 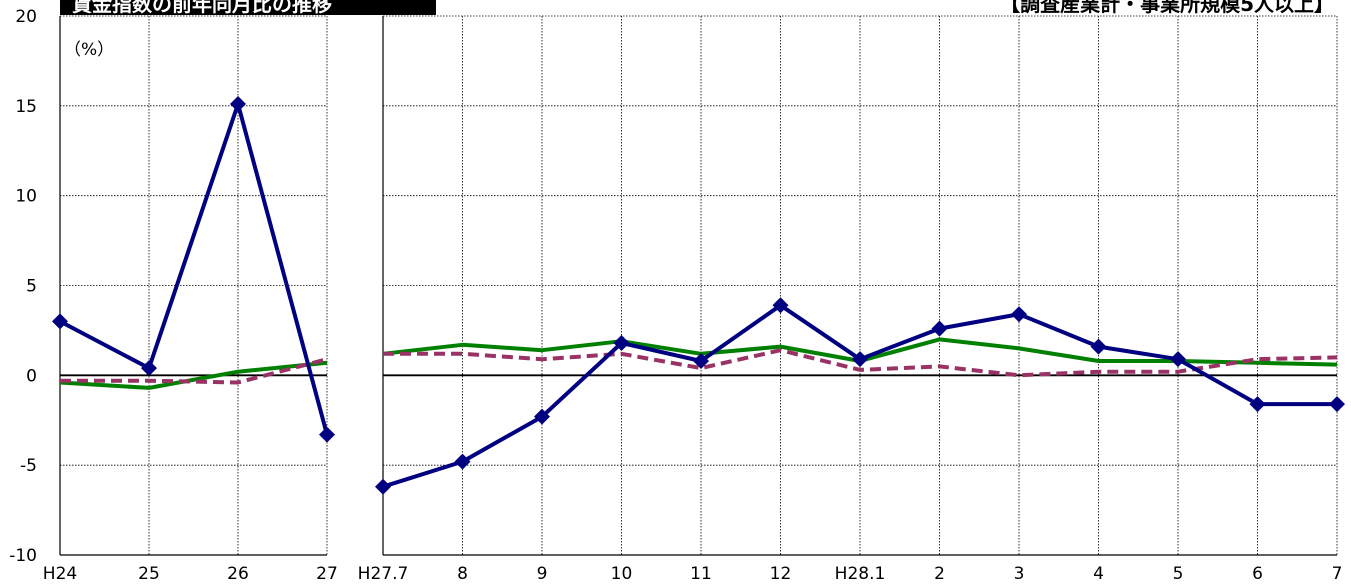 What do you see at coordinates (23, 556) in the screenshot?
I see `y-tick-label: -10` at bounding box center [23, 556].